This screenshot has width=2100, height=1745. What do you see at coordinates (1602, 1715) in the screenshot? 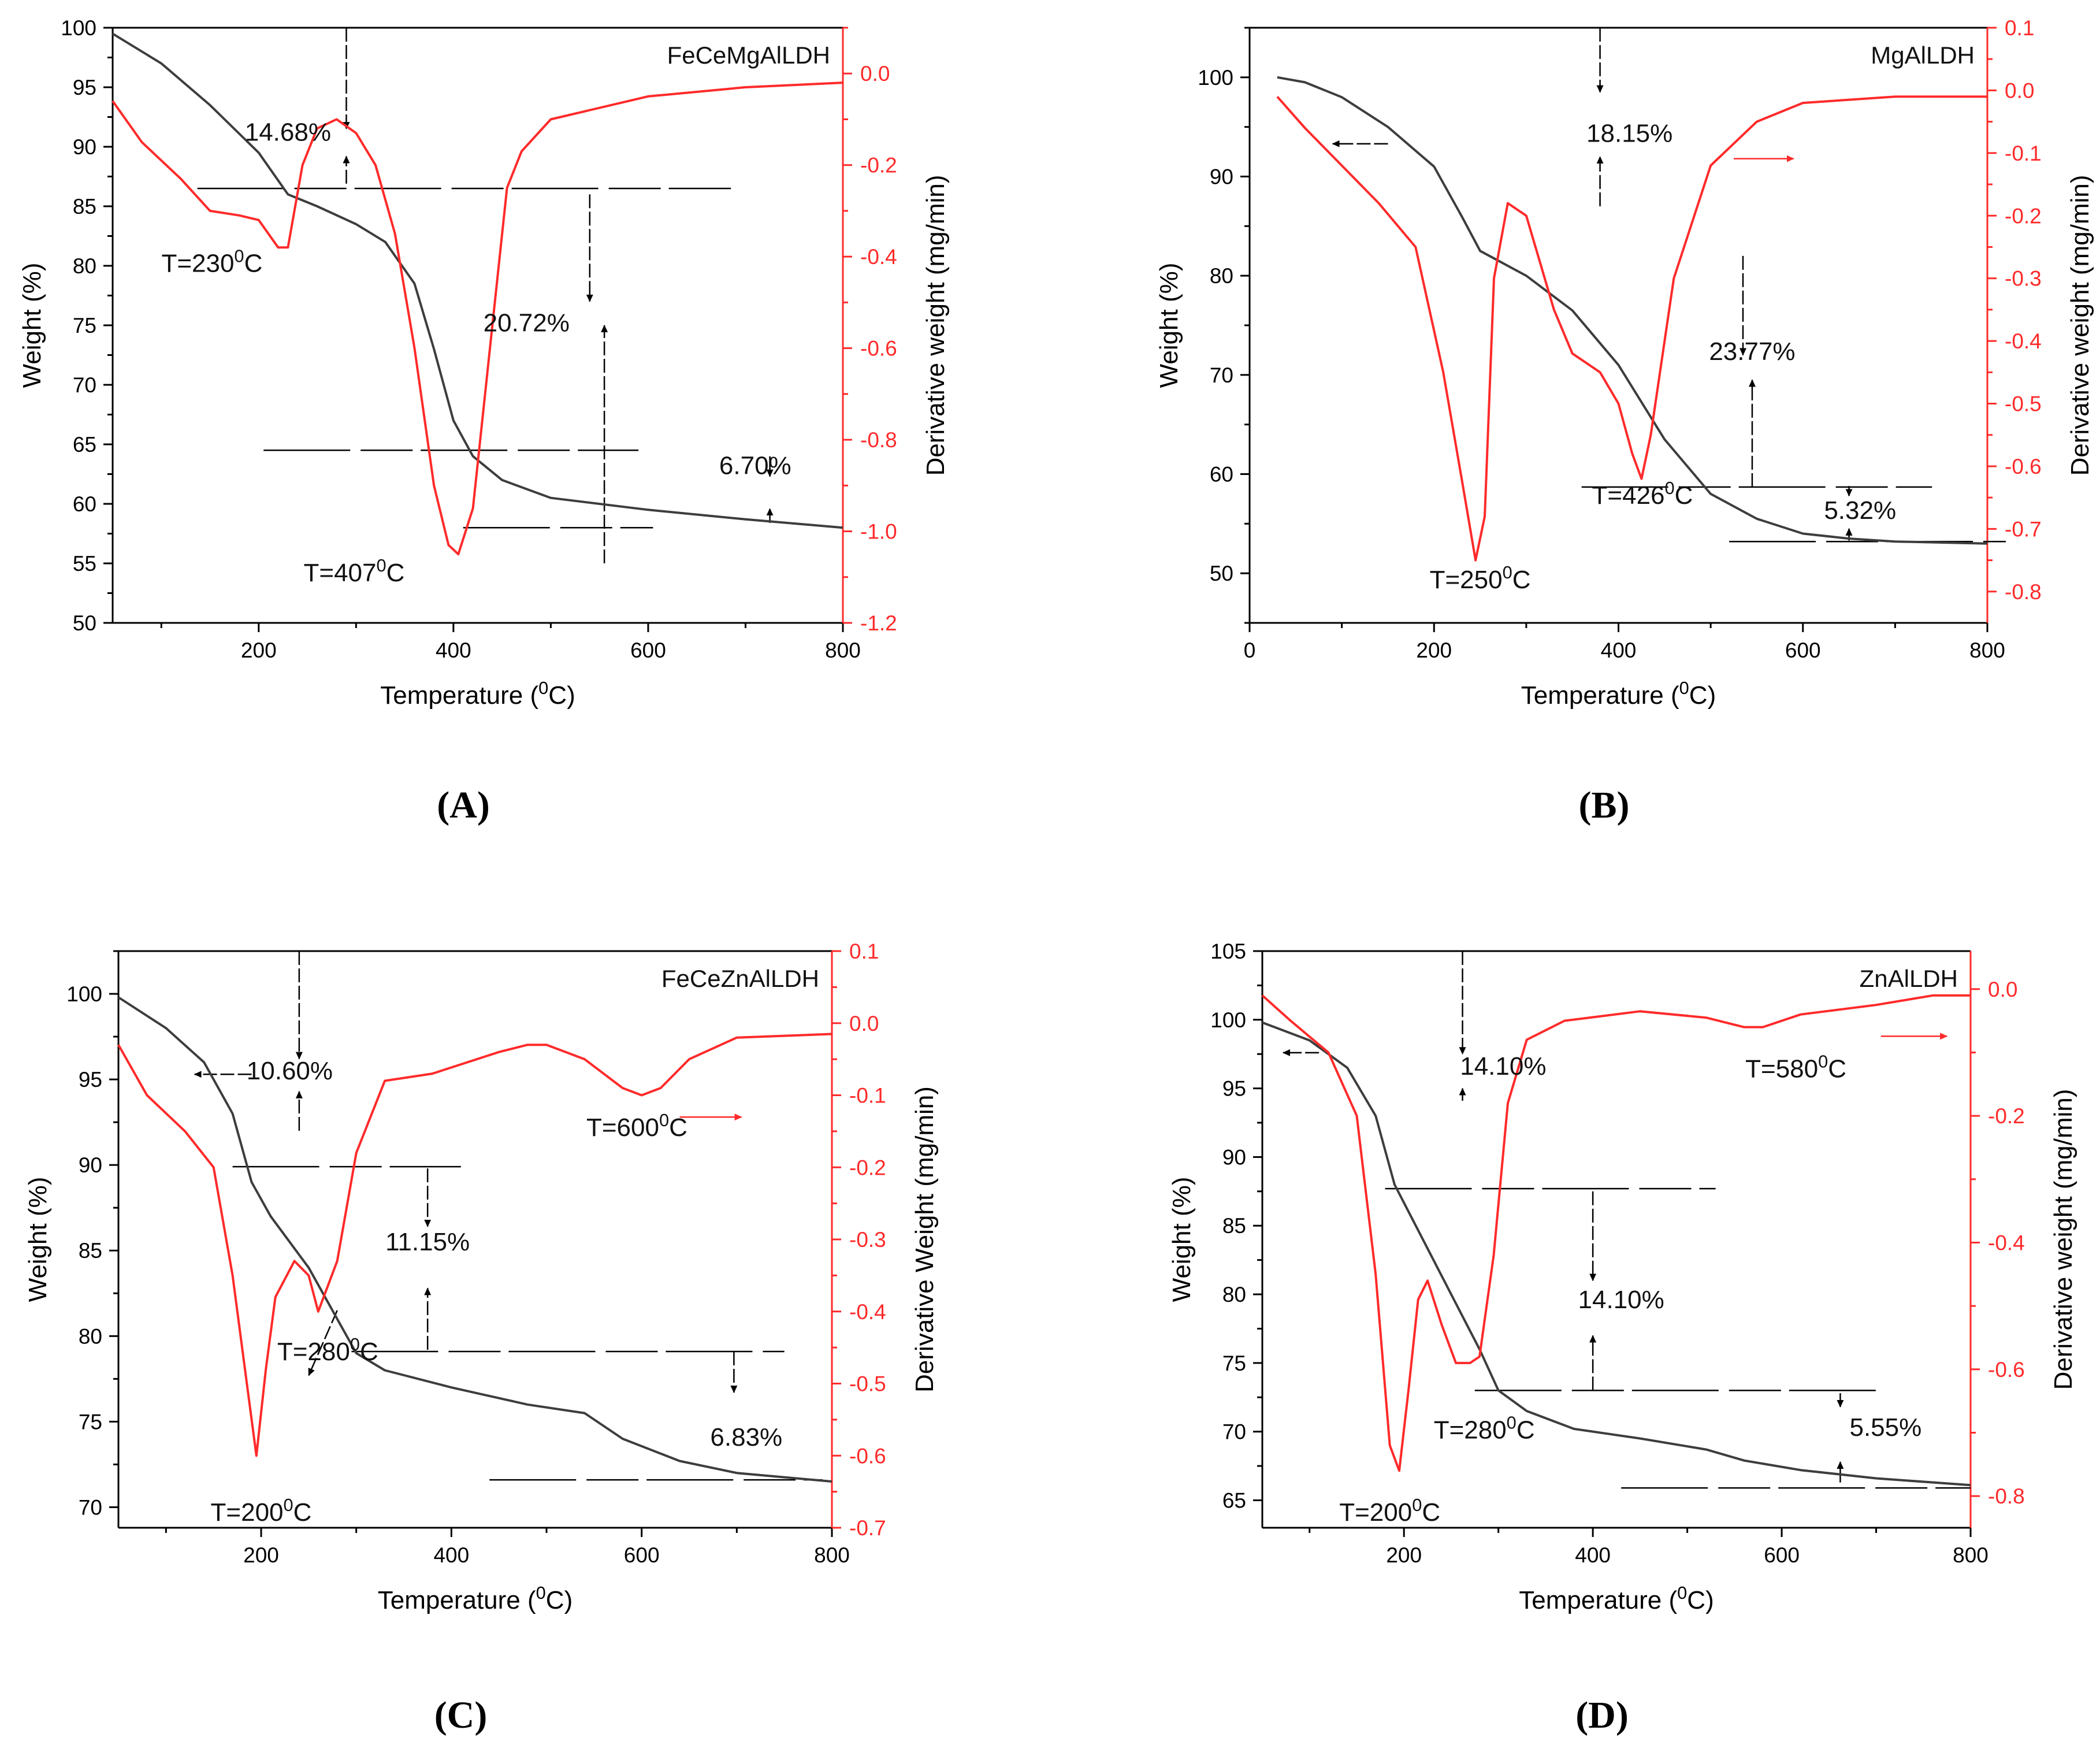
I see `panel-label: (D)` at bounding box center [1602, 1715].